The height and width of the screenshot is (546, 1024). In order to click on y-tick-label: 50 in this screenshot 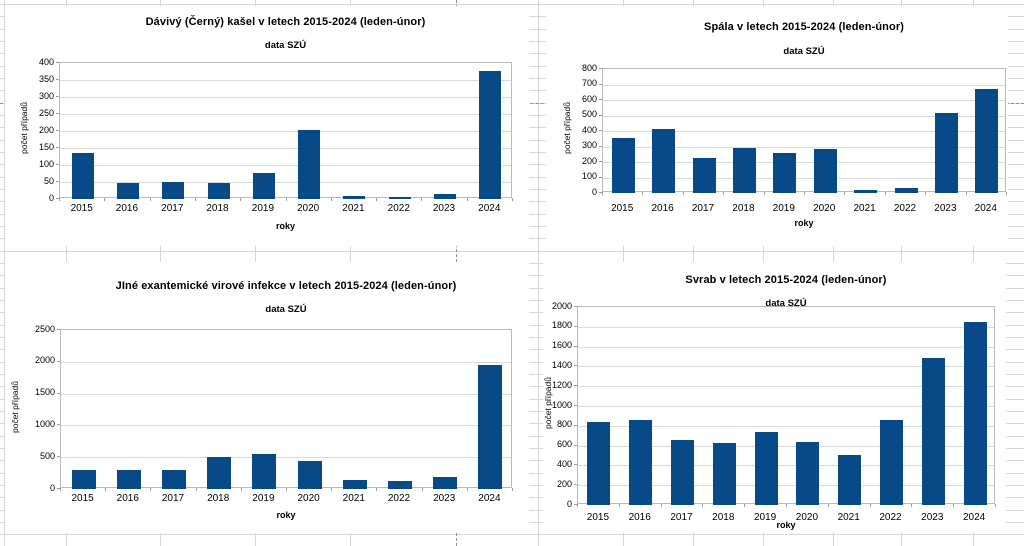, I will do `click(48, 180)`.